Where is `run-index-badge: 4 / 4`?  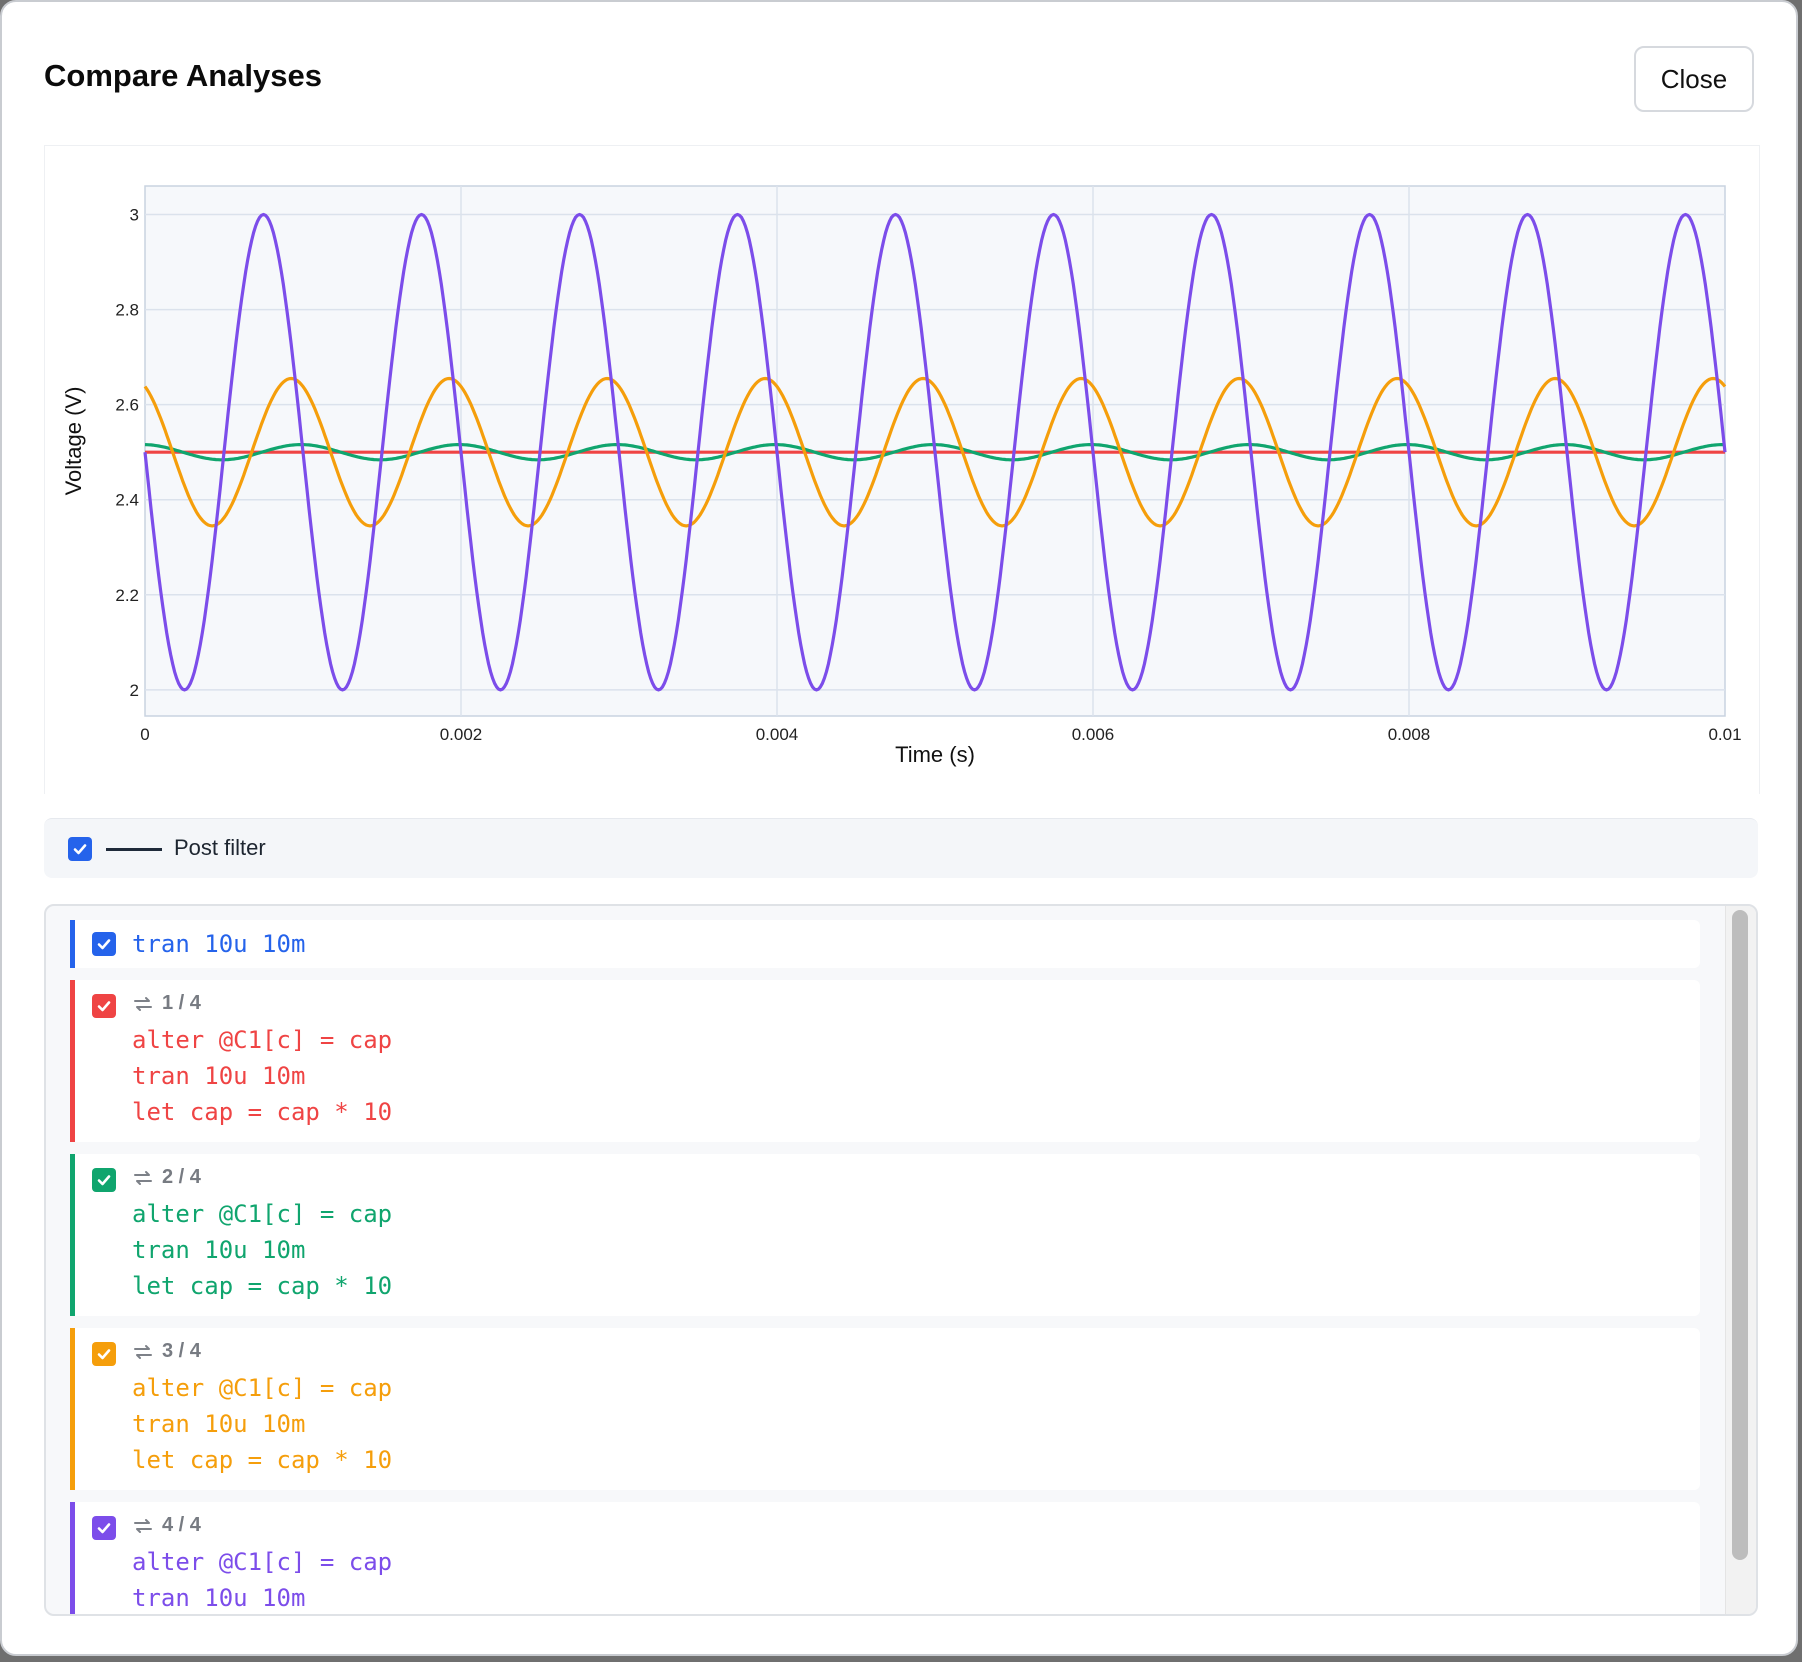
run-index-badge: 4 / 4 is located at coordinates (166, 1525).